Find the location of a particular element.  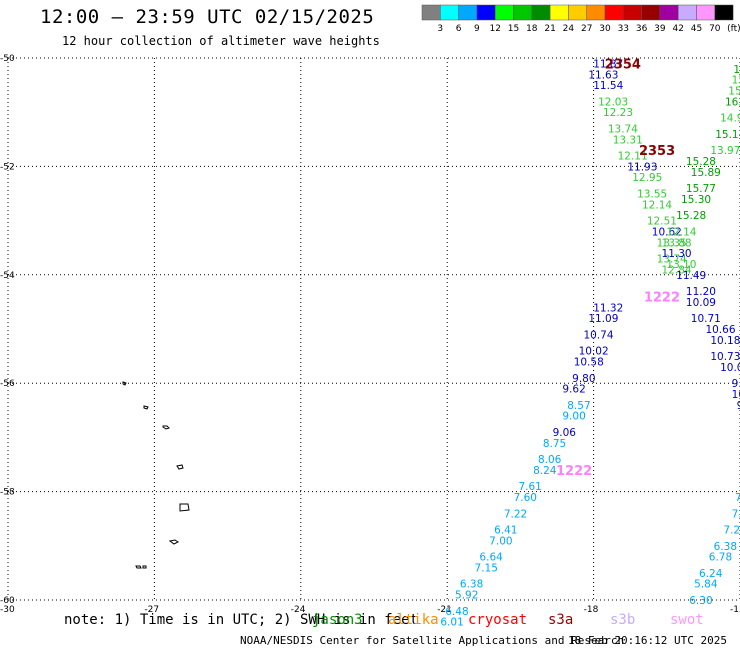

track-time-label: 1222 is located at coordinates (662, 297).